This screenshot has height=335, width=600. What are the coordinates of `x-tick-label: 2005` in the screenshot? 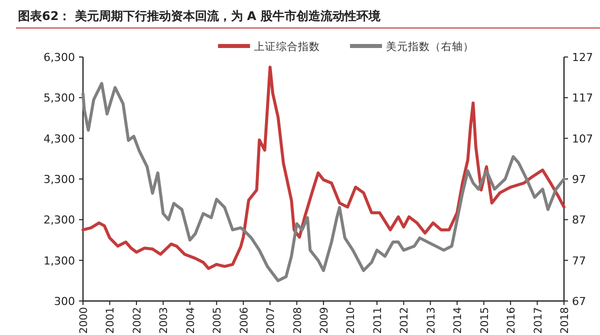 It's located at (218, 320).